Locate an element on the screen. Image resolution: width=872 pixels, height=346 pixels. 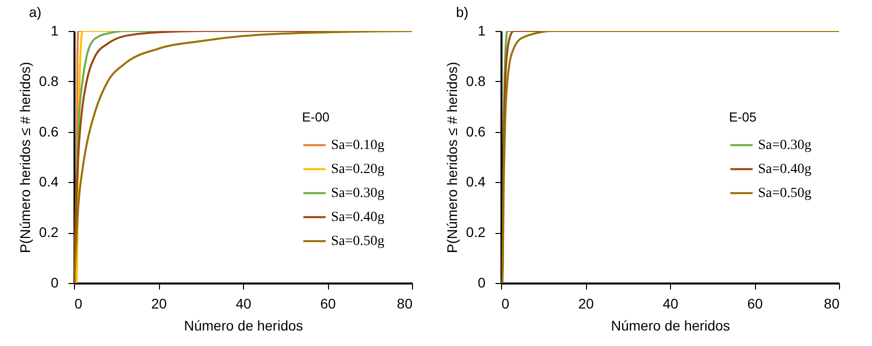
chart-title: b) is located at coordinates (462, 12).